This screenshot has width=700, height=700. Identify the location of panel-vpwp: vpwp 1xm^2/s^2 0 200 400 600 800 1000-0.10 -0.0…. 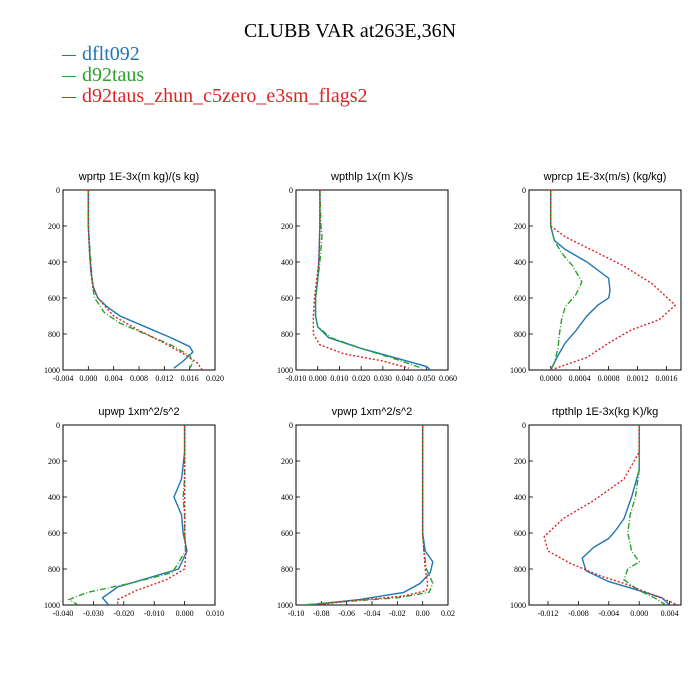
(366, 512).